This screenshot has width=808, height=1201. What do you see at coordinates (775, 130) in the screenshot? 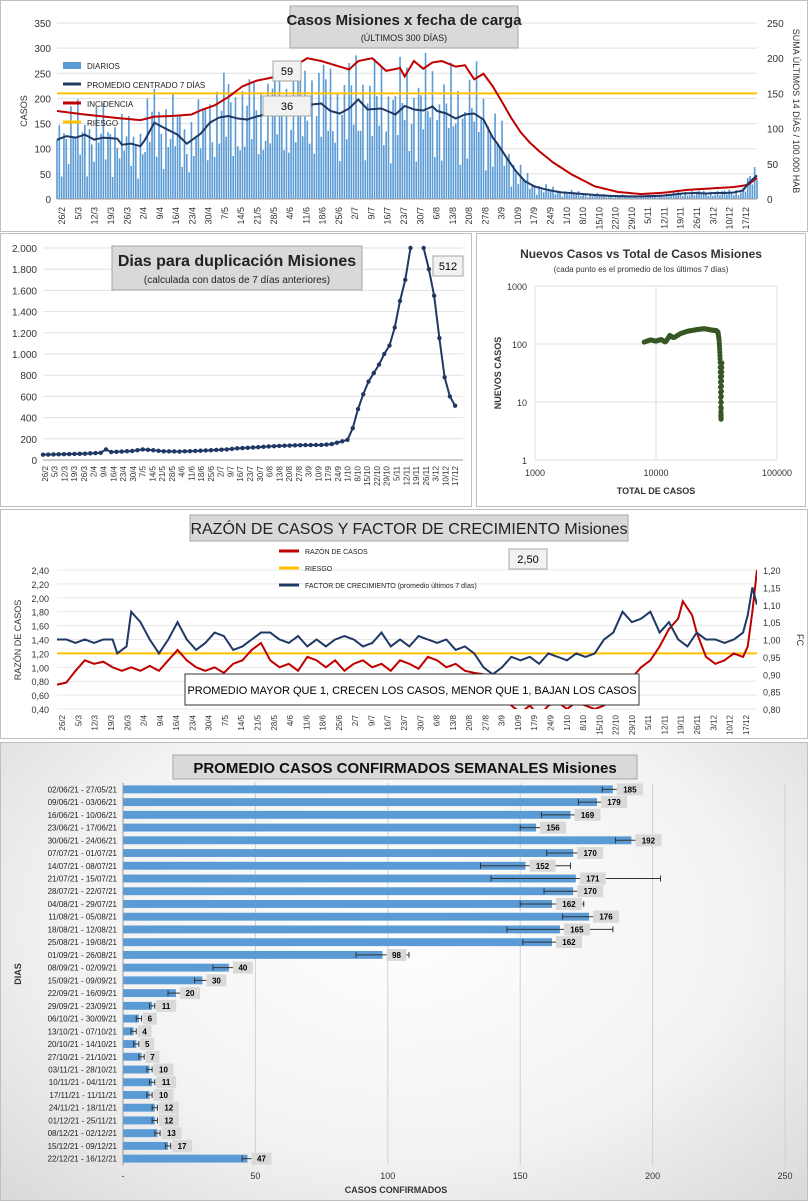
I see `y2-tick-label: 100` at bounding box center [775, 130].